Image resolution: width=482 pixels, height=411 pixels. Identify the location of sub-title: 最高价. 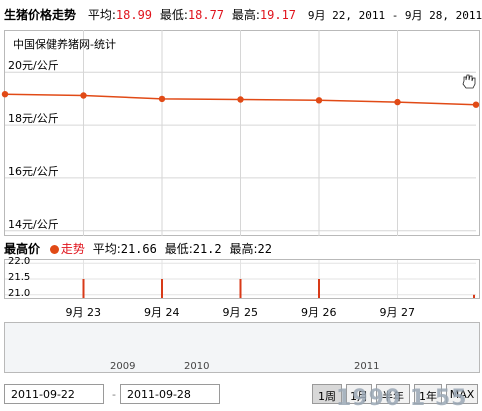
(22, 249).